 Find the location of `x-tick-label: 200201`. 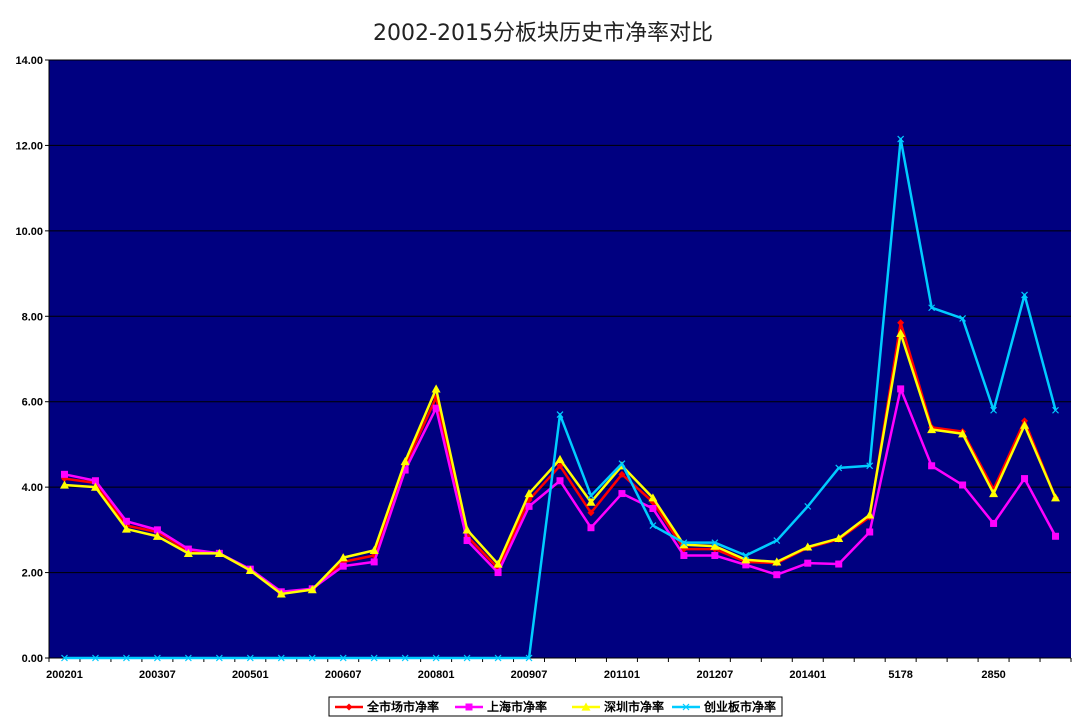

x-tick-label: 200201 is located at coordinates (64, 675).